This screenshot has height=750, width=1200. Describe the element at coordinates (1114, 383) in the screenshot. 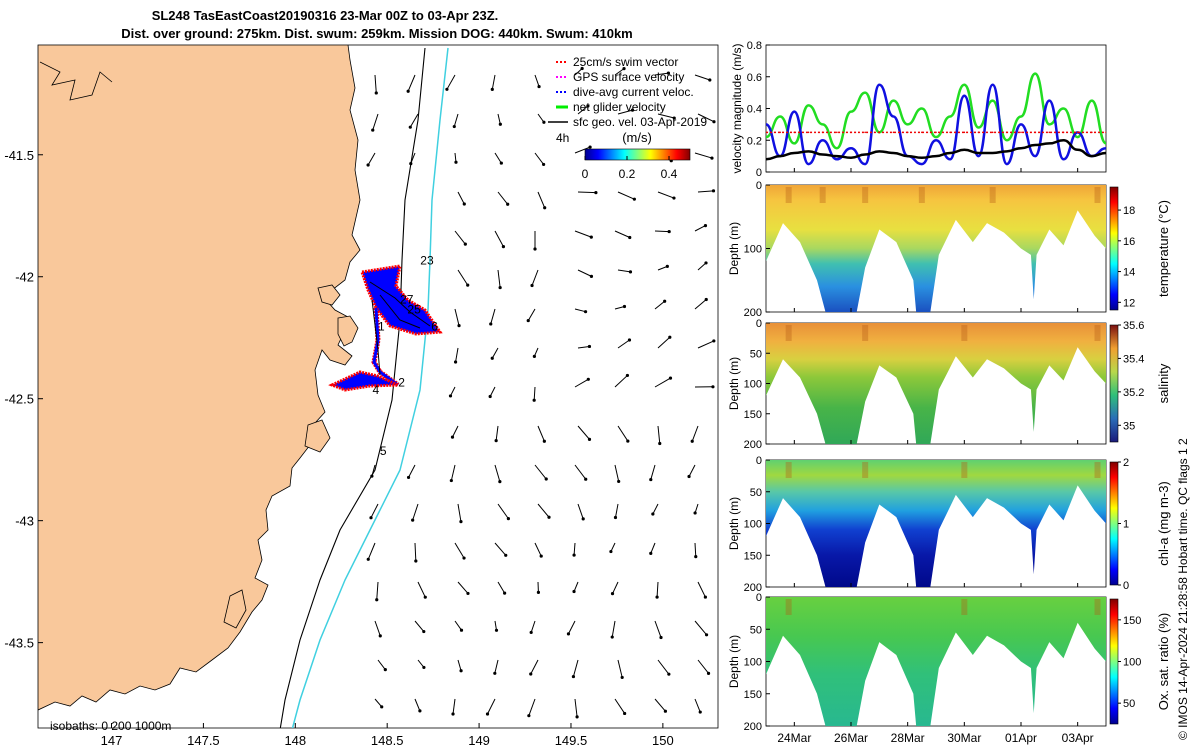

I see `colorbar` at that location.